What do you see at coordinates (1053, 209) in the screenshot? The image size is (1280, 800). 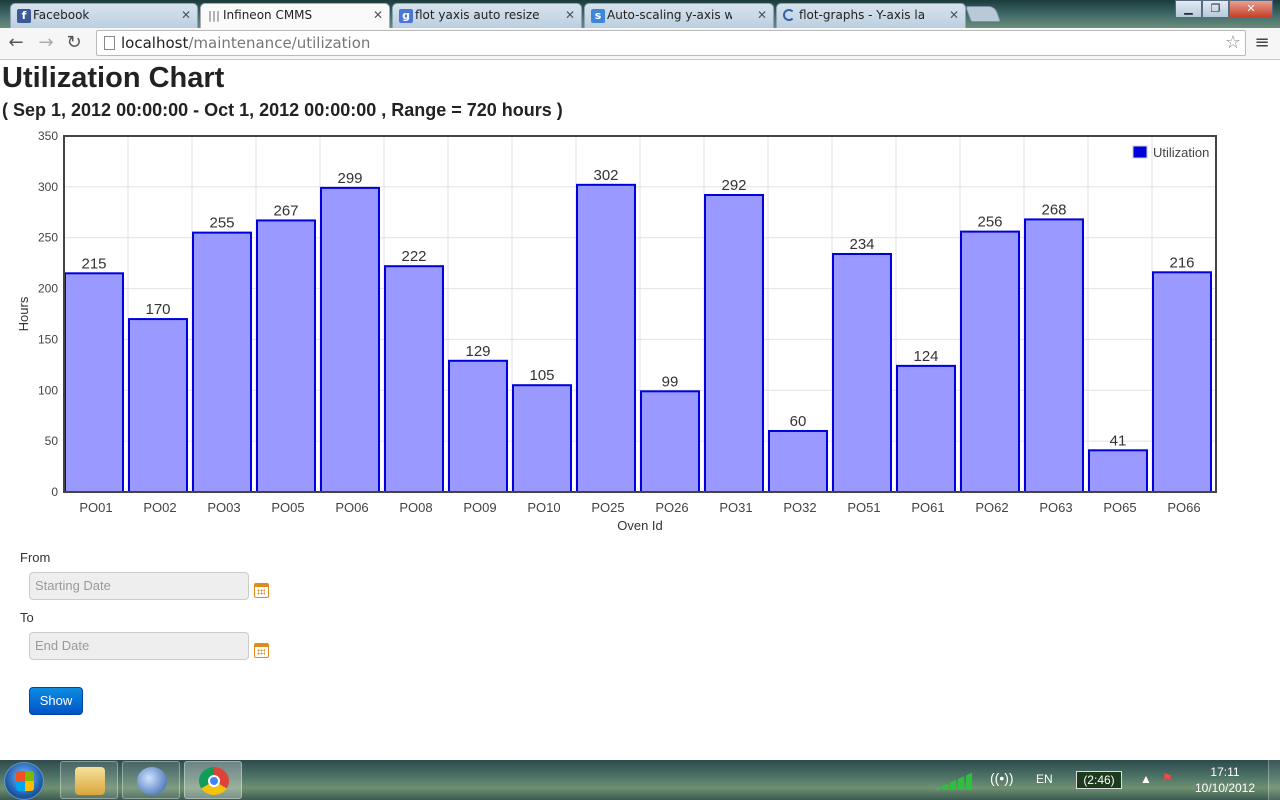 I see `bar-value-label: 268` at bounding box center [1053, 209].